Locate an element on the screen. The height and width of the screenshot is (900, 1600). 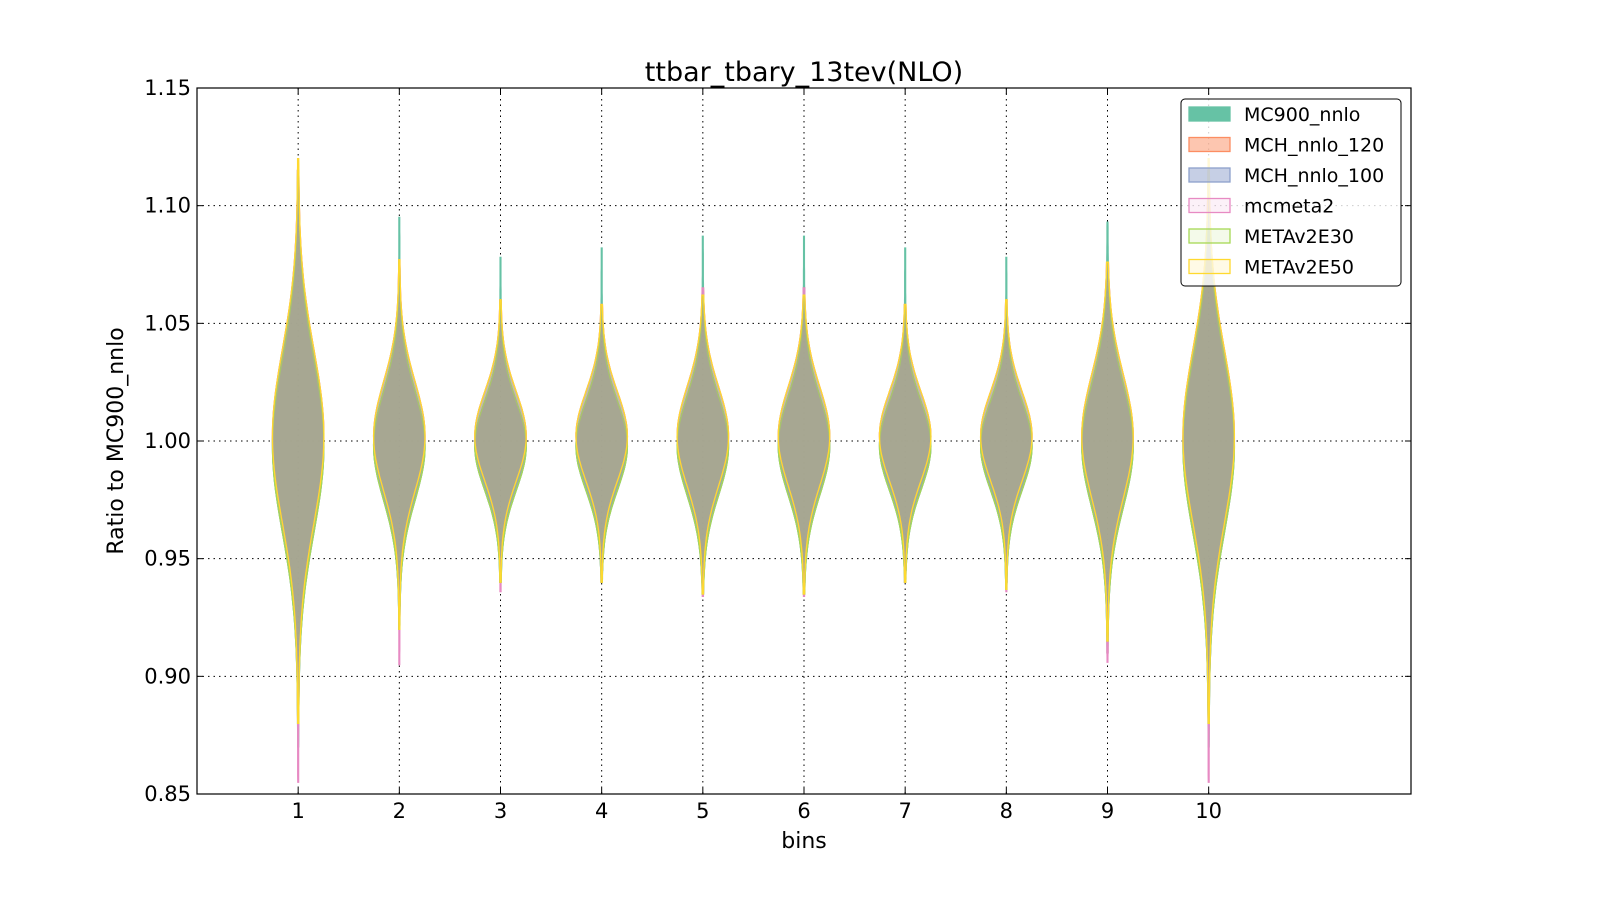
legend-label: MCH_nnlo_100 is located at coordinates (1314, 176).